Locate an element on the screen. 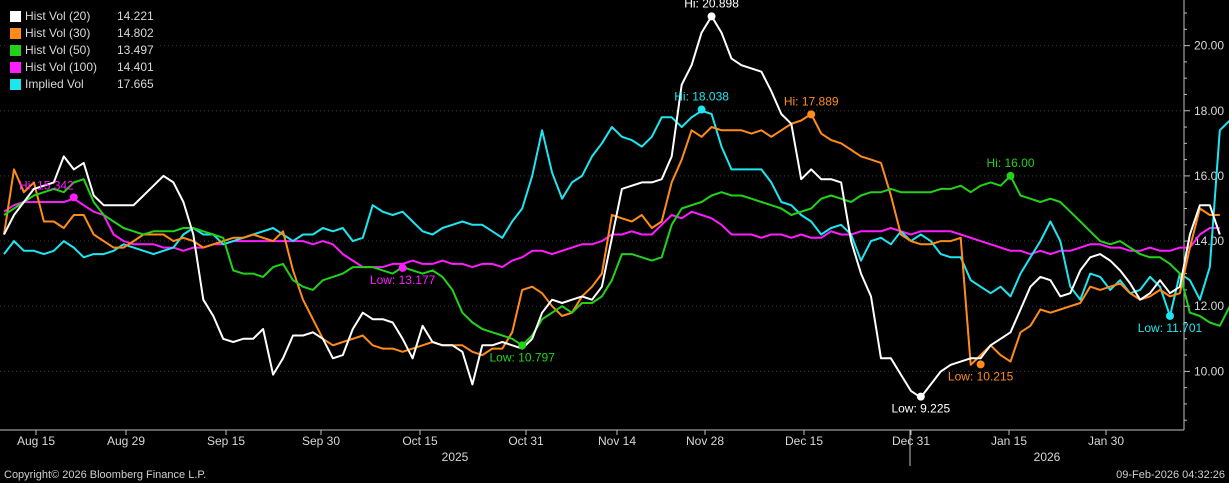 The image size is (1229, 483). legend-series-name: Hist Vol (50) is located at coordinates (58, 50).